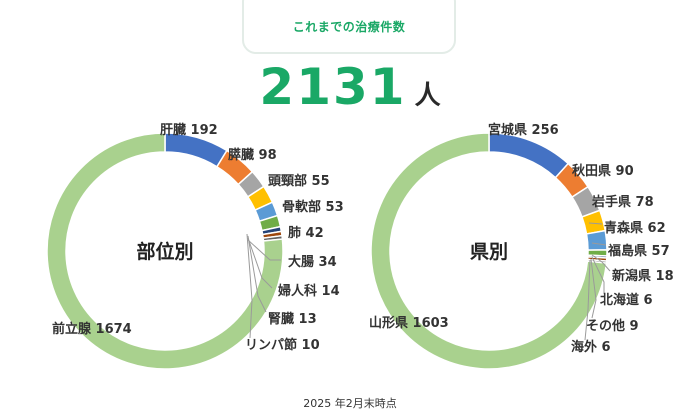 This screenshot has height=420, width=700. What do you see at coordinates (313, 207) in the screenshot?
I see `slice-label-1-4: 骨軟部 53` at bounding box center [313, 207].